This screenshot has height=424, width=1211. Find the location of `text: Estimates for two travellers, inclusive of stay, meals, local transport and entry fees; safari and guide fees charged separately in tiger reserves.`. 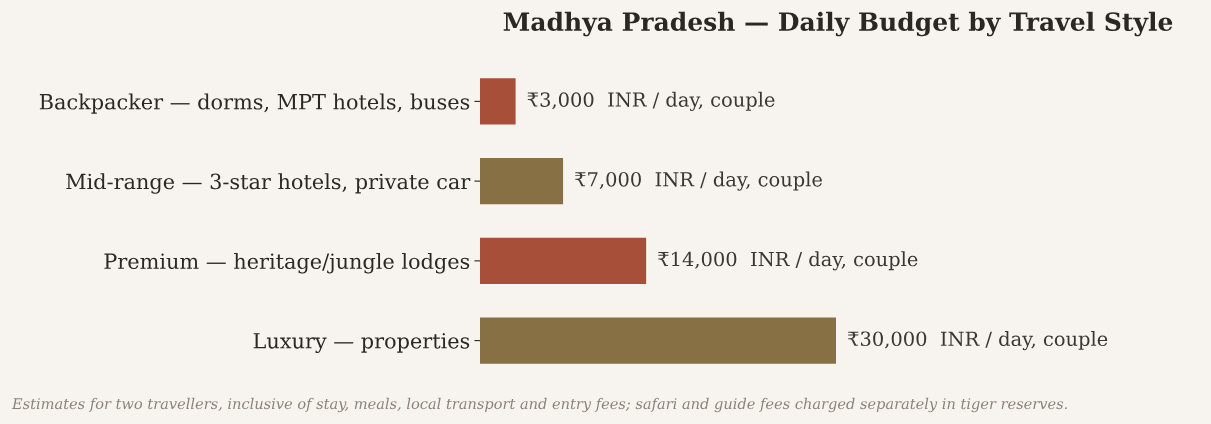

text: Estimates for two travellers, inclusive of stay, meals, local transport and entry fees; safari and guide fees charged separately in tiger reserves. is located at coordinates (539, 405).